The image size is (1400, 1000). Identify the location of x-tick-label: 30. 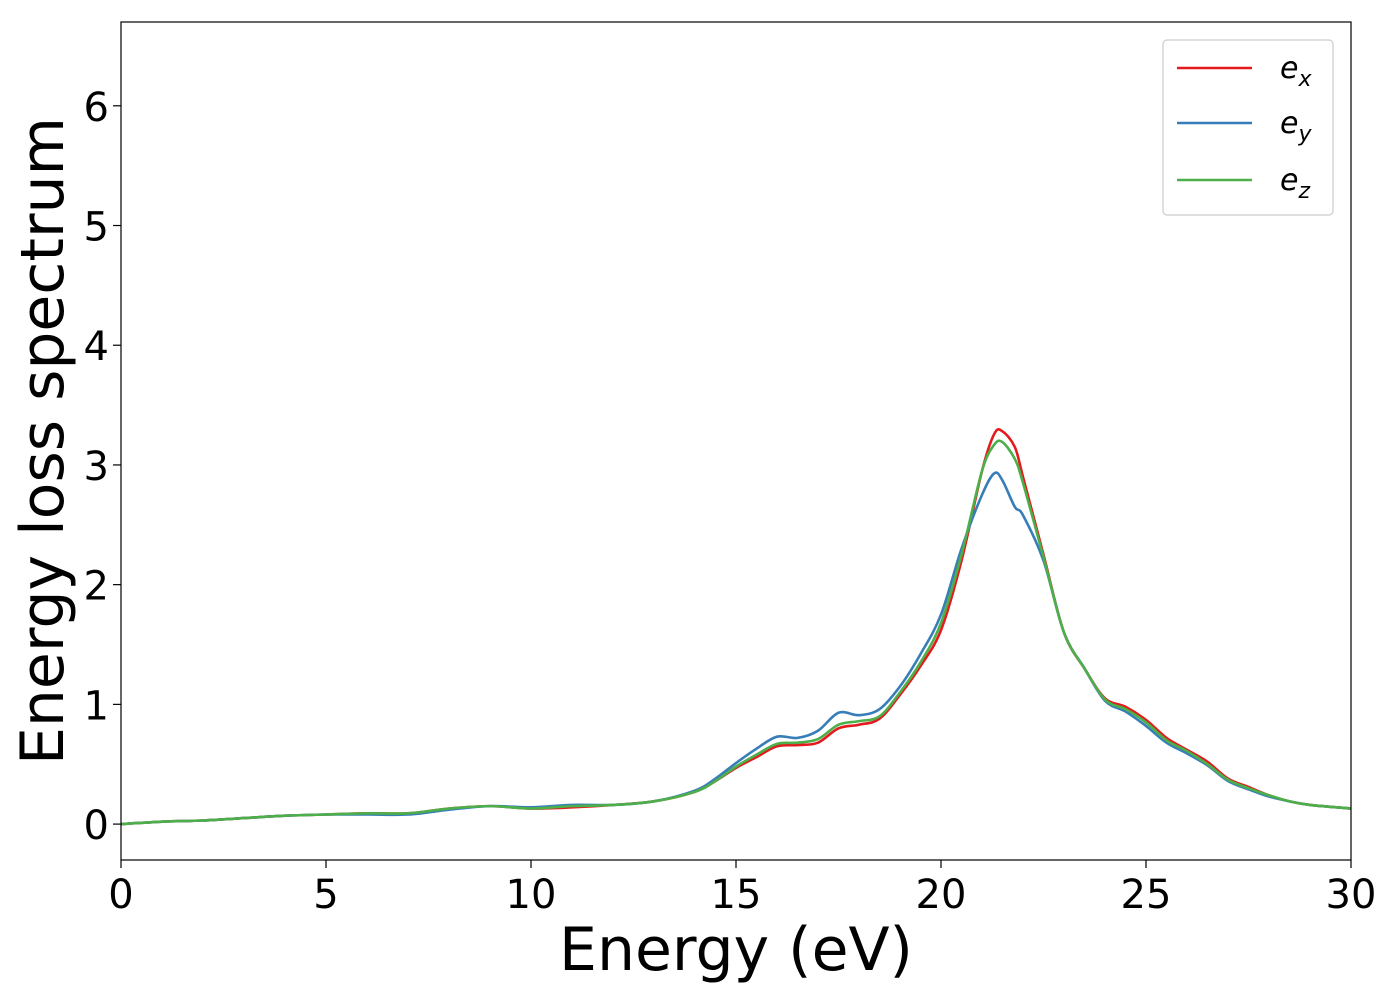
(1351, 895).